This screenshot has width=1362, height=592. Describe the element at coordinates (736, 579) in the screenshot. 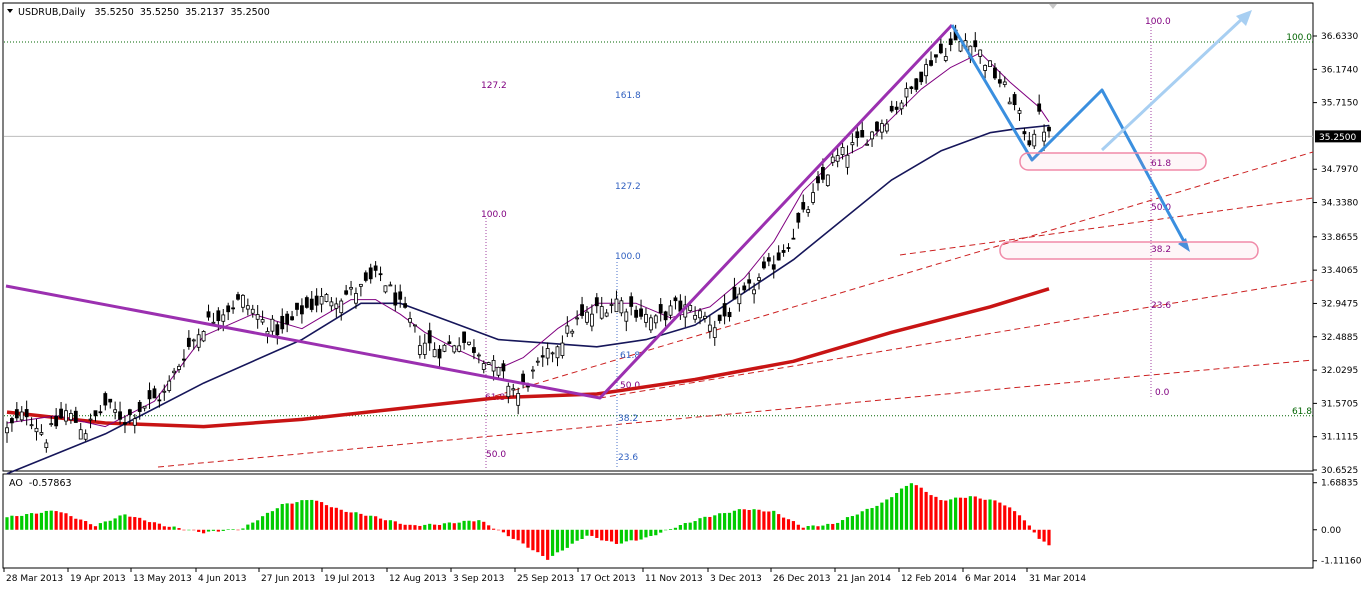

I see `date-tick-label: 3 Dec 2013` at that location.